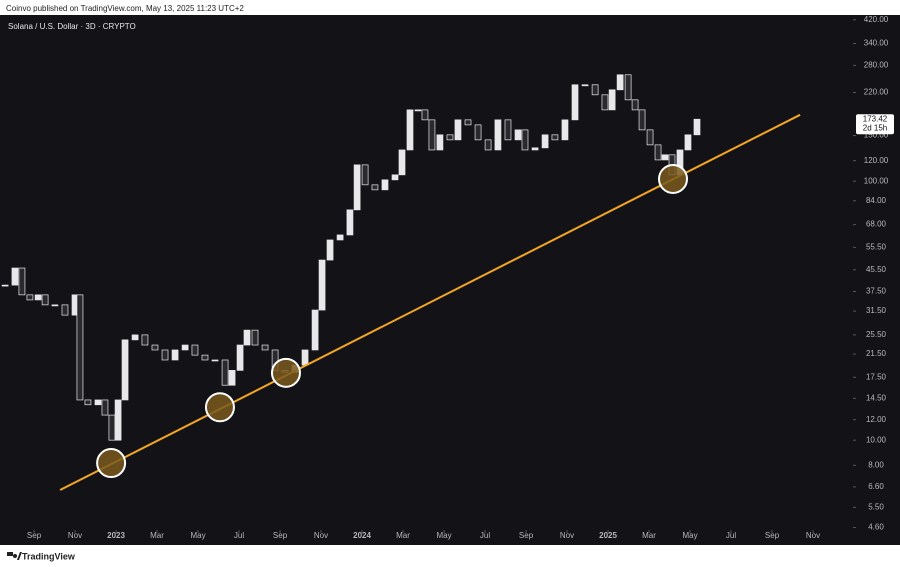  I want to click on x-tick-label: 2024, so click(362, 535).